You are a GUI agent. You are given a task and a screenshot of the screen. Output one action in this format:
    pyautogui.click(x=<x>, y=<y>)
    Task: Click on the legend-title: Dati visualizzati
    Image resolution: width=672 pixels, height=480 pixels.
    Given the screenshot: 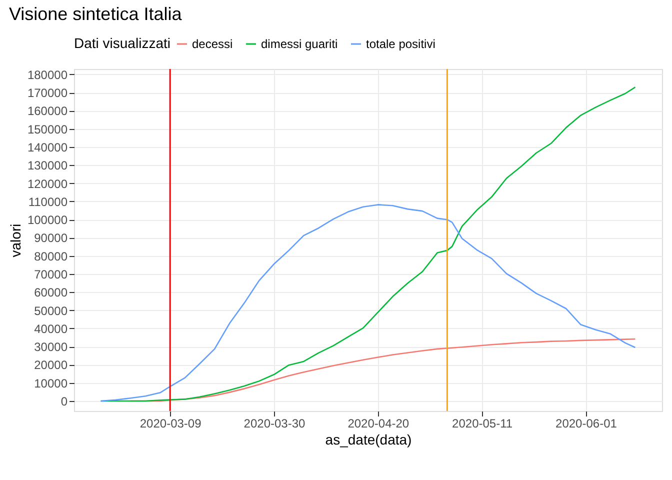 What is the action you would take?
    pyautogui.click(x=122, y=43)
    